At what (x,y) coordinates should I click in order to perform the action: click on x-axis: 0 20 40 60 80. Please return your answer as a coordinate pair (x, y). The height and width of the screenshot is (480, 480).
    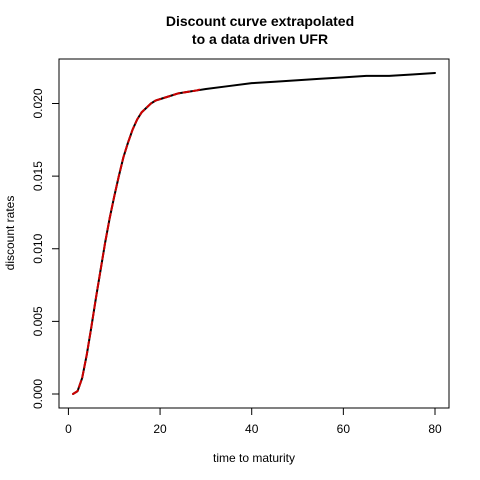
    Looking at the image, I should click on (253, 421).